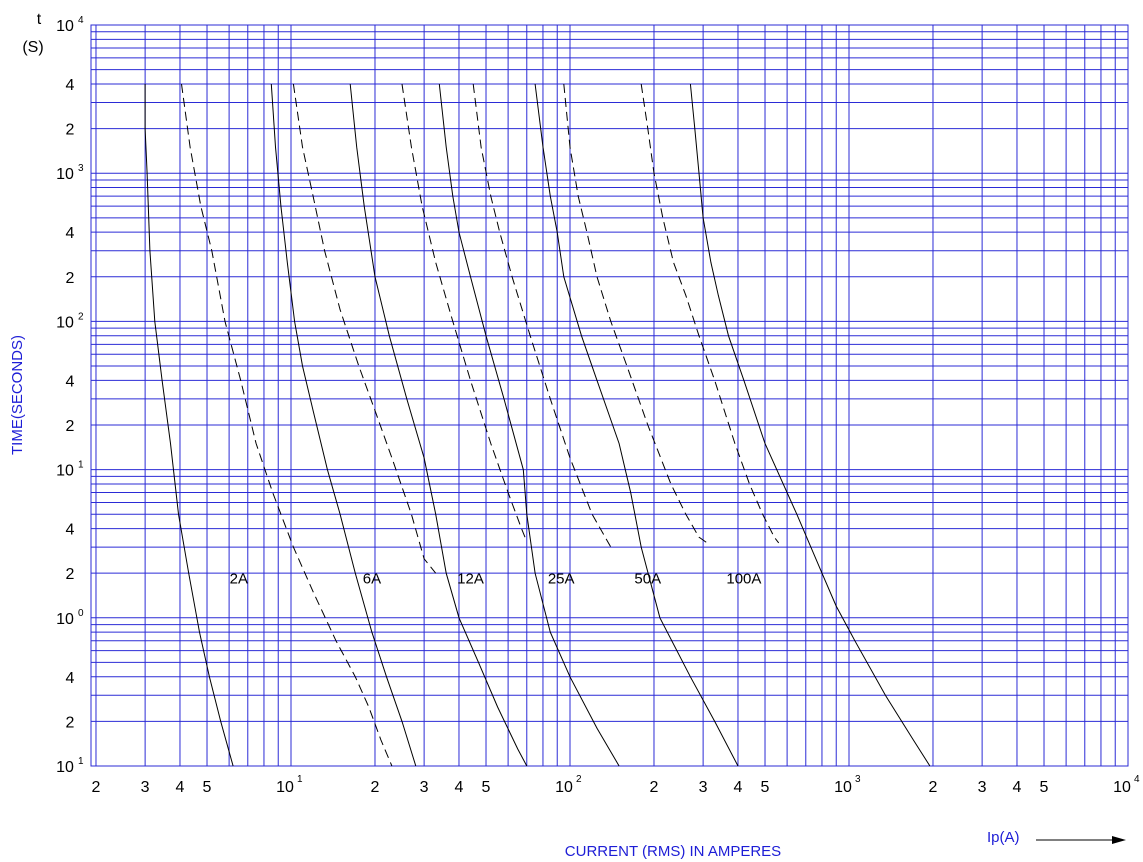 The width and height of the screenshot is (1143, 862). What do you see at coordinates (542, 315) in the screenshot?
I see `series-25a-dashed-curve` at bounding box center [542, 315].